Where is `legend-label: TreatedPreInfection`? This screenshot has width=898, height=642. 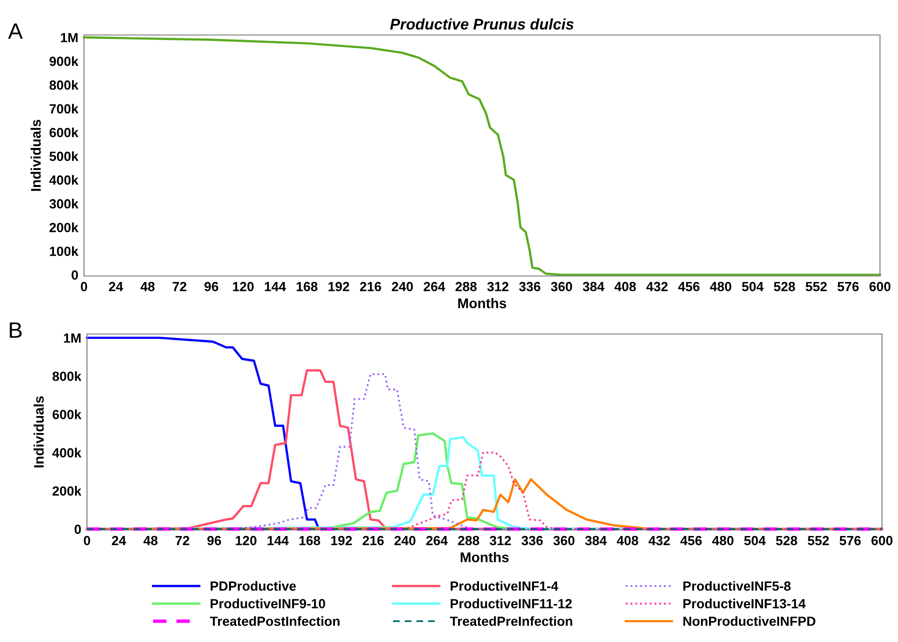
legend-label: TreatedPreInfection is located at coordinates (511, 621).